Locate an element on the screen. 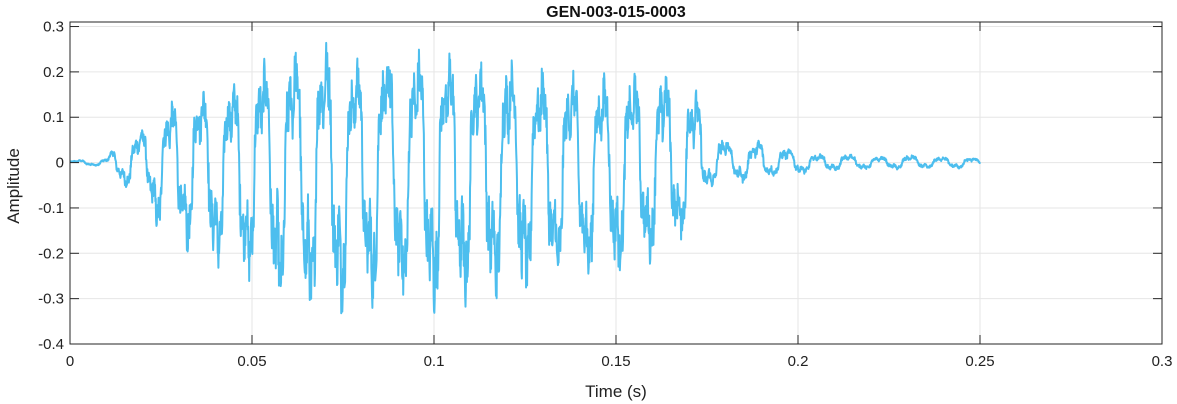 This screenshot has width=1177, height=404. x-axis-label: Time (s) is located at coordinates (616, 391).